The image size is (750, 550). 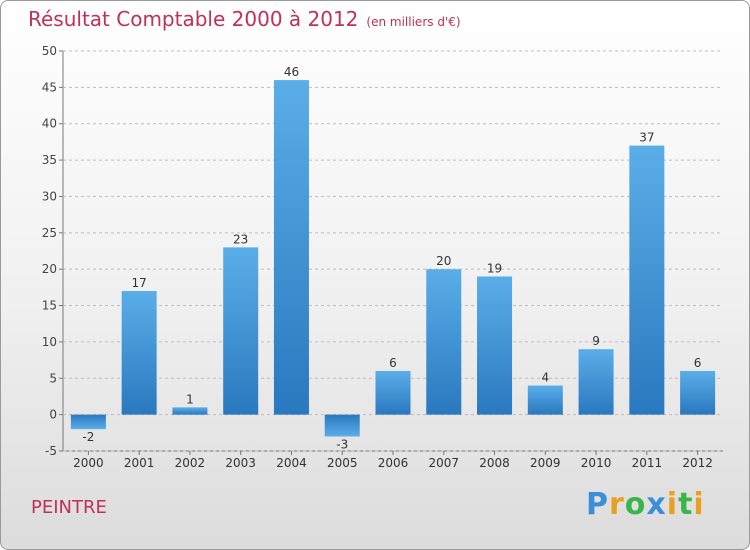 I want to click on logo-letter: o, so click(x=635, y=504).